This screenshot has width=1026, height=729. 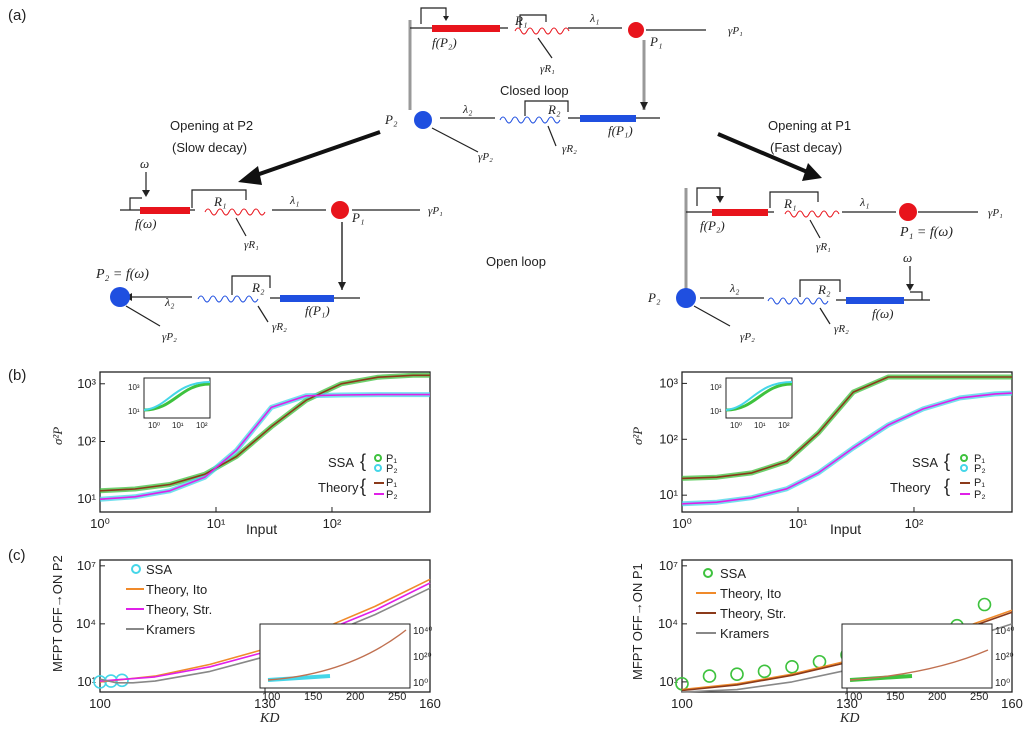 What do you see at coordinates (171, 629) in the screenshot?
I see `legend-c-left-3: Kramers` at bounding box center [171, 629].